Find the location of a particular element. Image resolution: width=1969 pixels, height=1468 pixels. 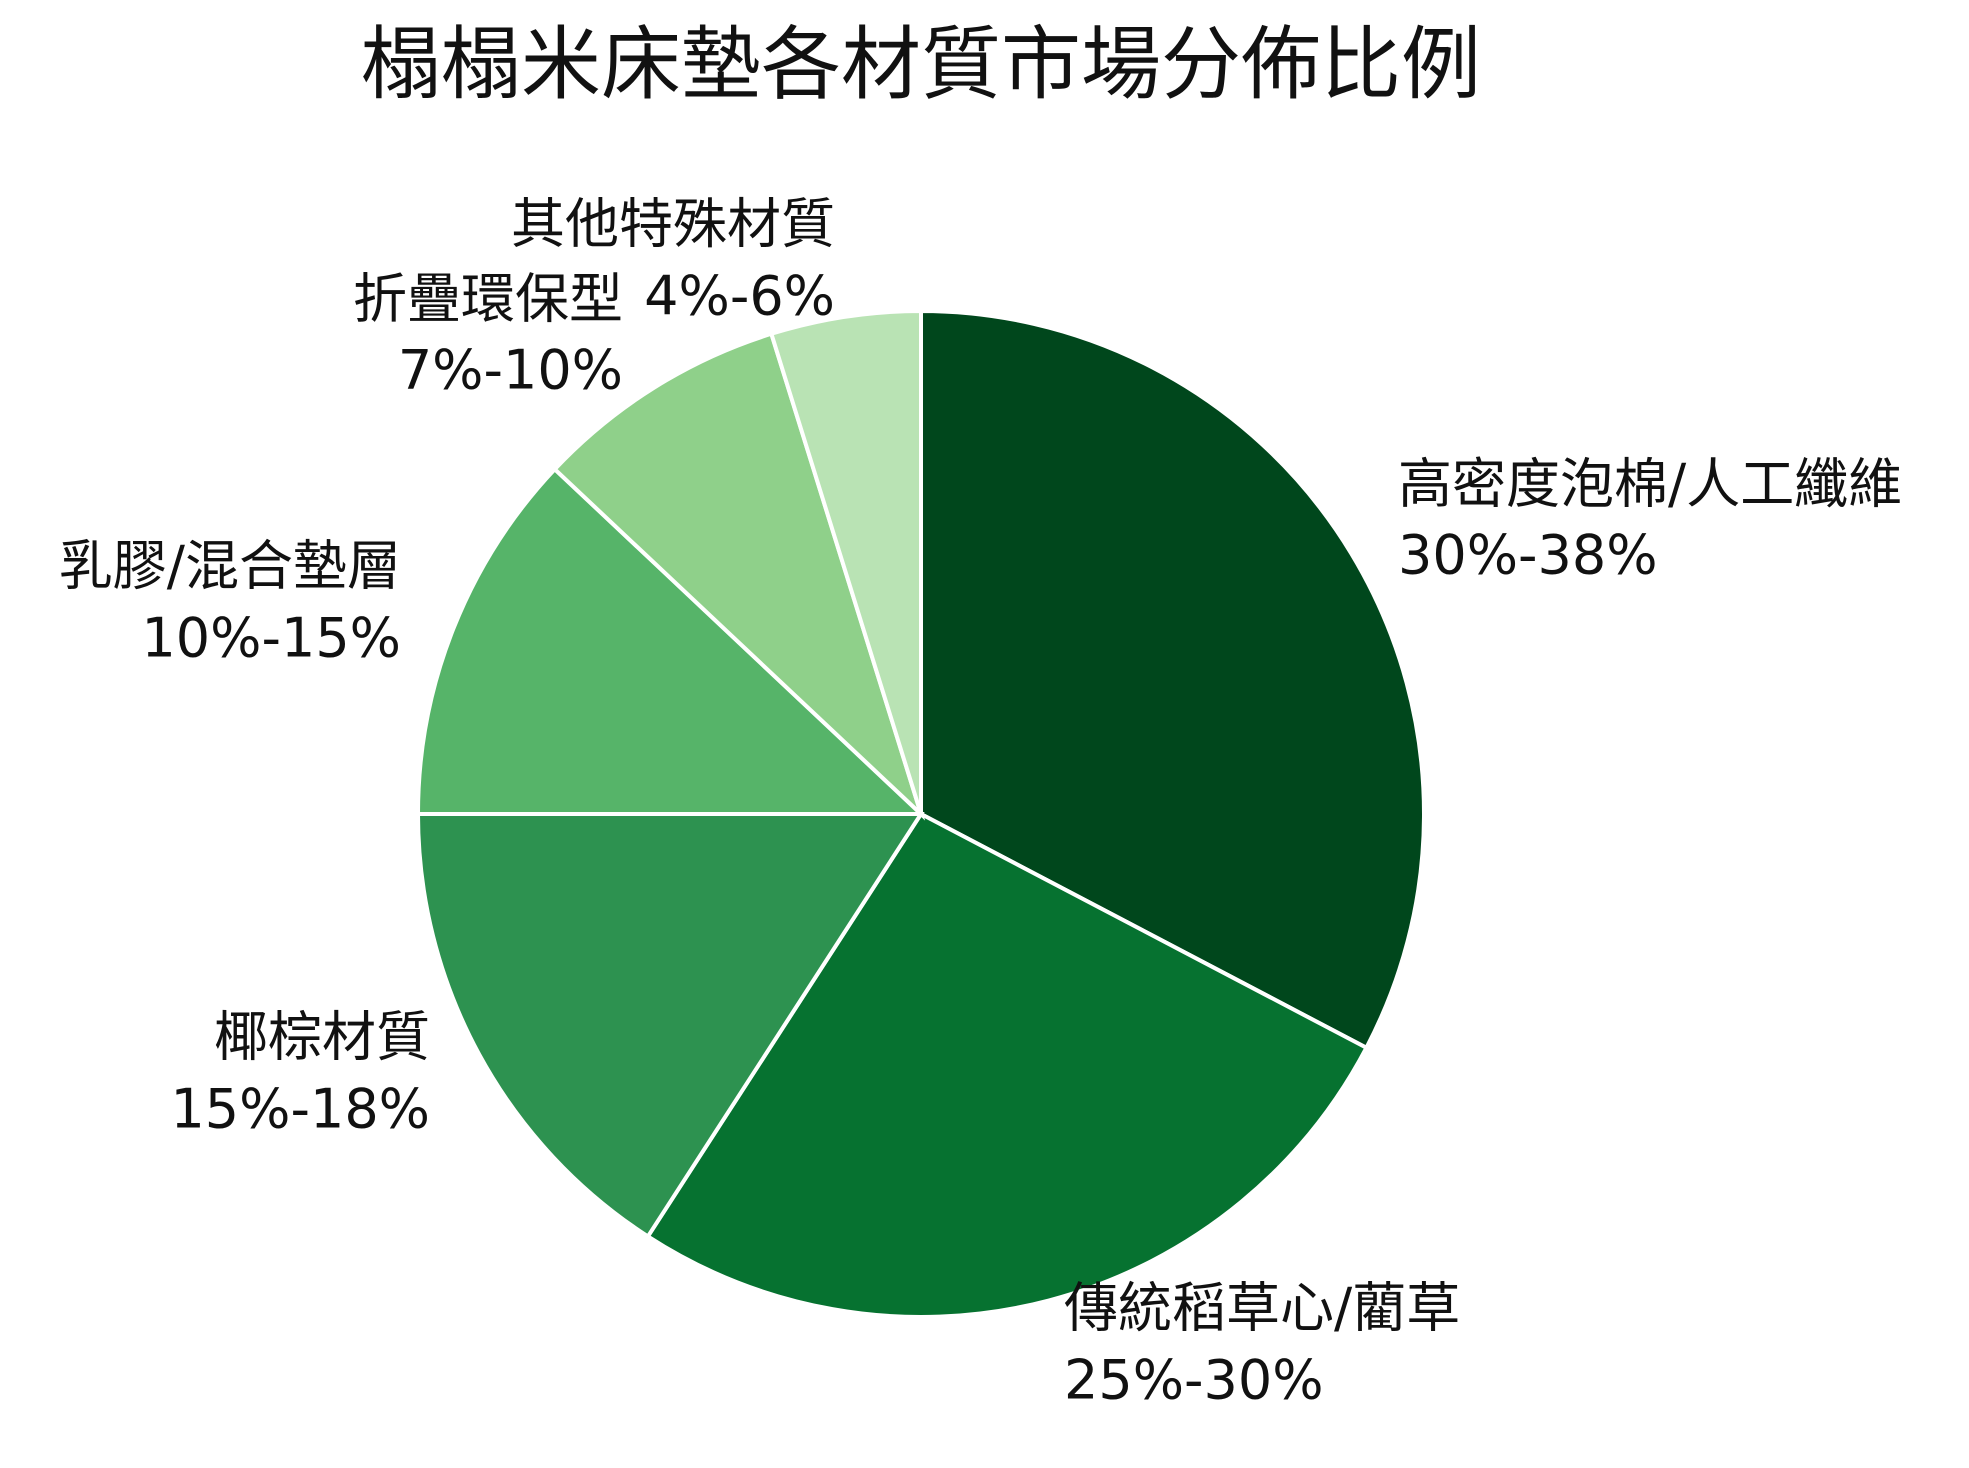

chart-title: 榻榻米床墊各材質市場分佈比例 is located at coordinates (921, 64).